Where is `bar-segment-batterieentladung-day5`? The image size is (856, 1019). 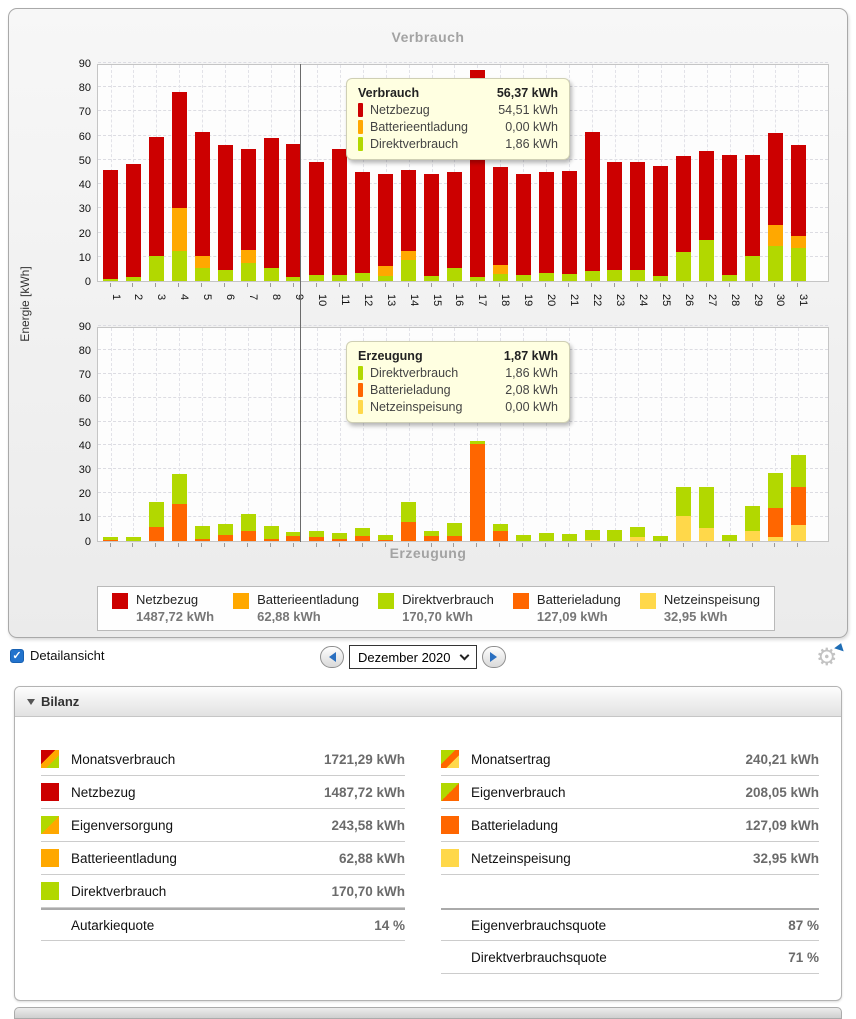
bar-segment-batterieentladung-day5 is located at coordinates (202, 261).